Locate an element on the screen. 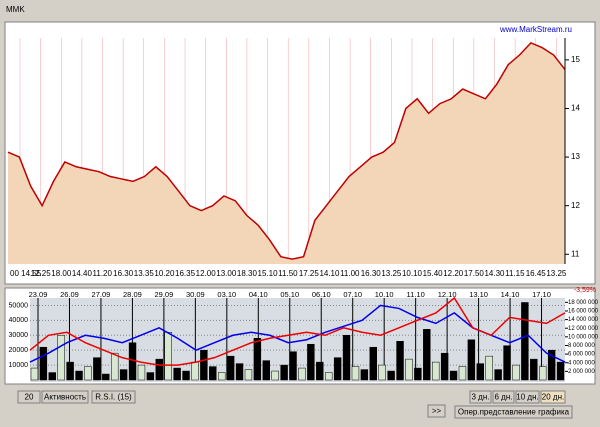 The image size is (600, 427). site-link: www.MarkStream.ru is located at coordinates (535, 29).